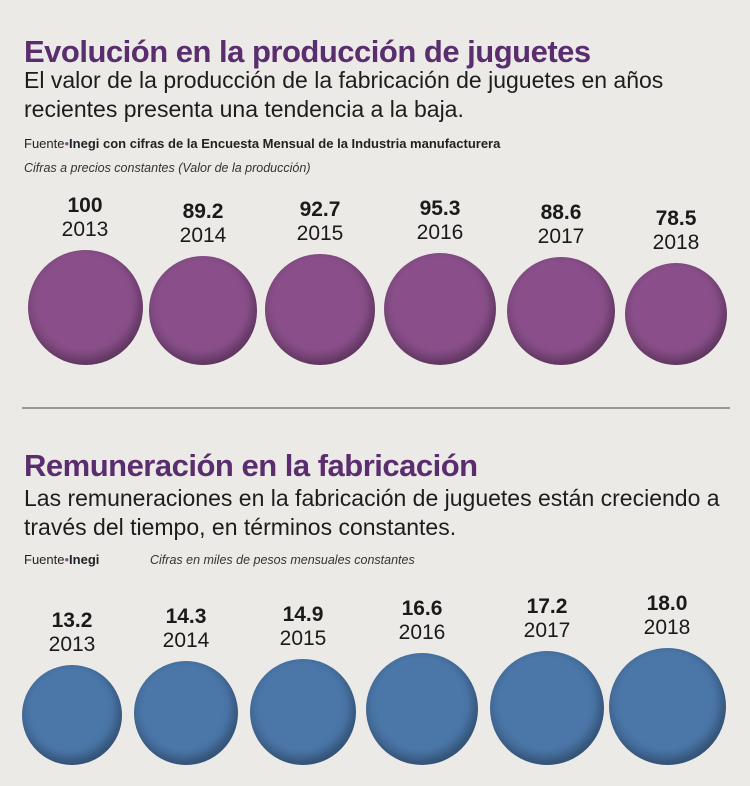 The height and width of the screenshot is (786, 750). Describe the element at coordinates (186, 616) in the screenshot. I see `value-label: 14.3` at that location.